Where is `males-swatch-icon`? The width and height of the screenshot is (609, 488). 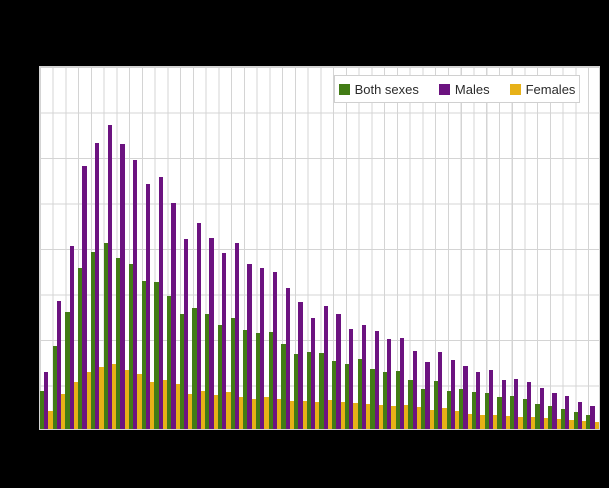 males-swatch-icon is located at coordinates (444, 89).